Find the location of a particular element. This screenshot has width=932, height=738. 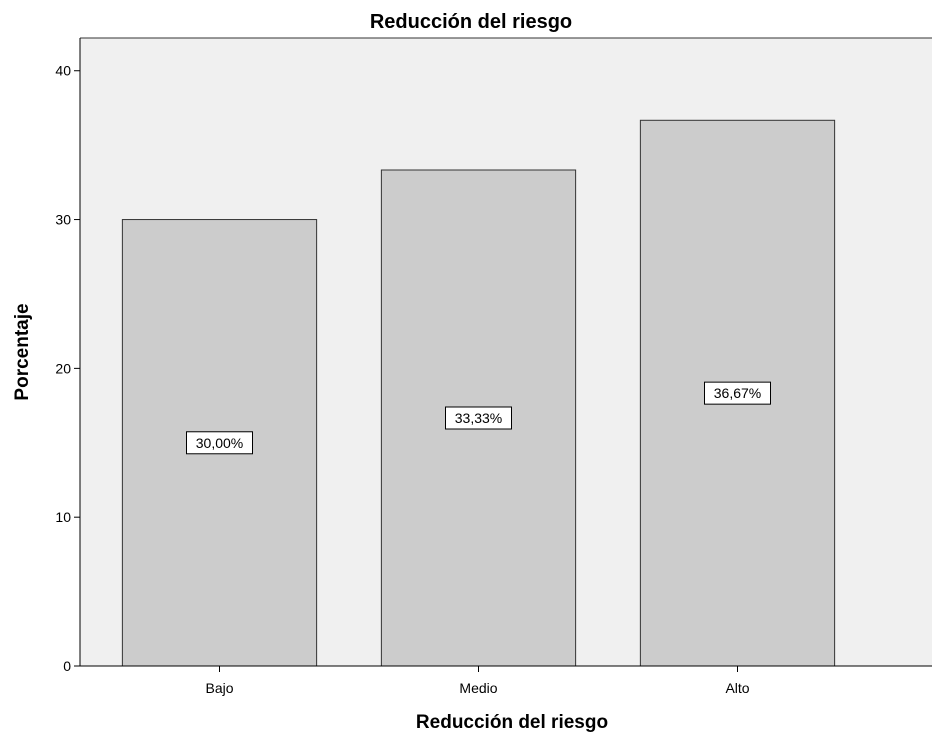

x-axis-title: Reducción del riesgo is located at coordinates (512, 722).